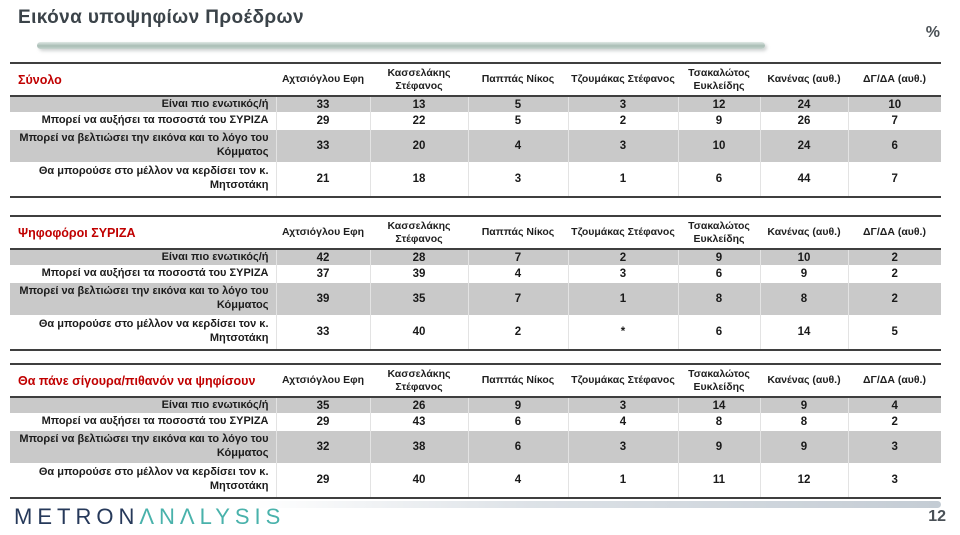 The height and width of the screenshot is (535, 960). What do you see at coordinates (322, 447) in the screenshot?
I see `value-cell: 32` at bounding box center [322, 447].